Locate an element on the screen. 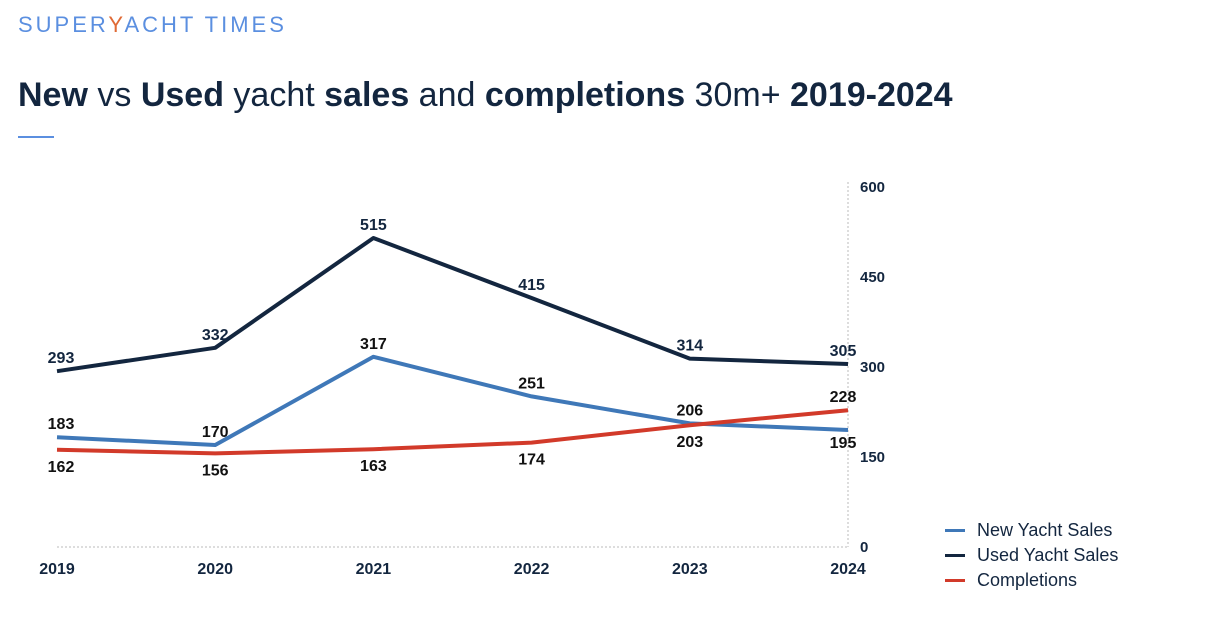 This screenshot has width=1212, height=622. data-label: 415 is located at coordinates (531, 285).